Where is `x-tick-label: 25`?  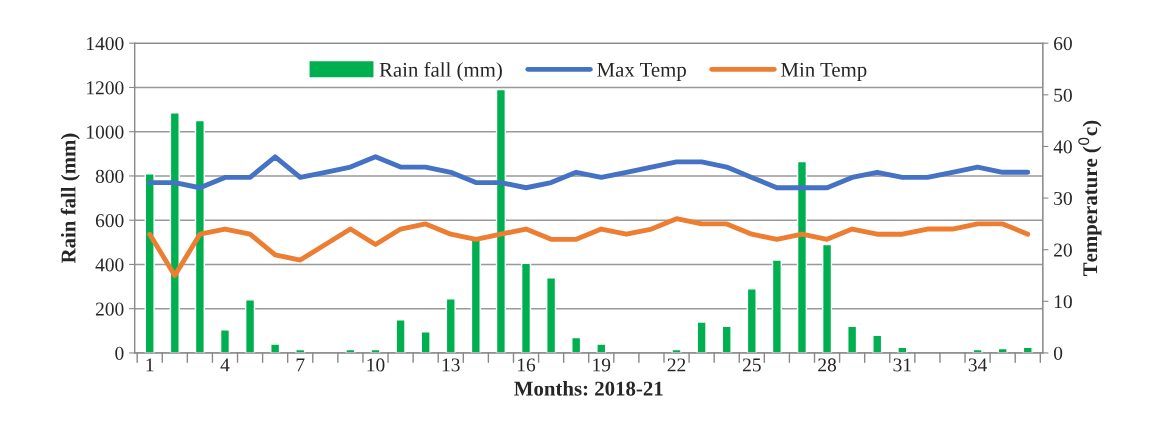 x-tick-label: 25 is located at coordinates (751, 365).